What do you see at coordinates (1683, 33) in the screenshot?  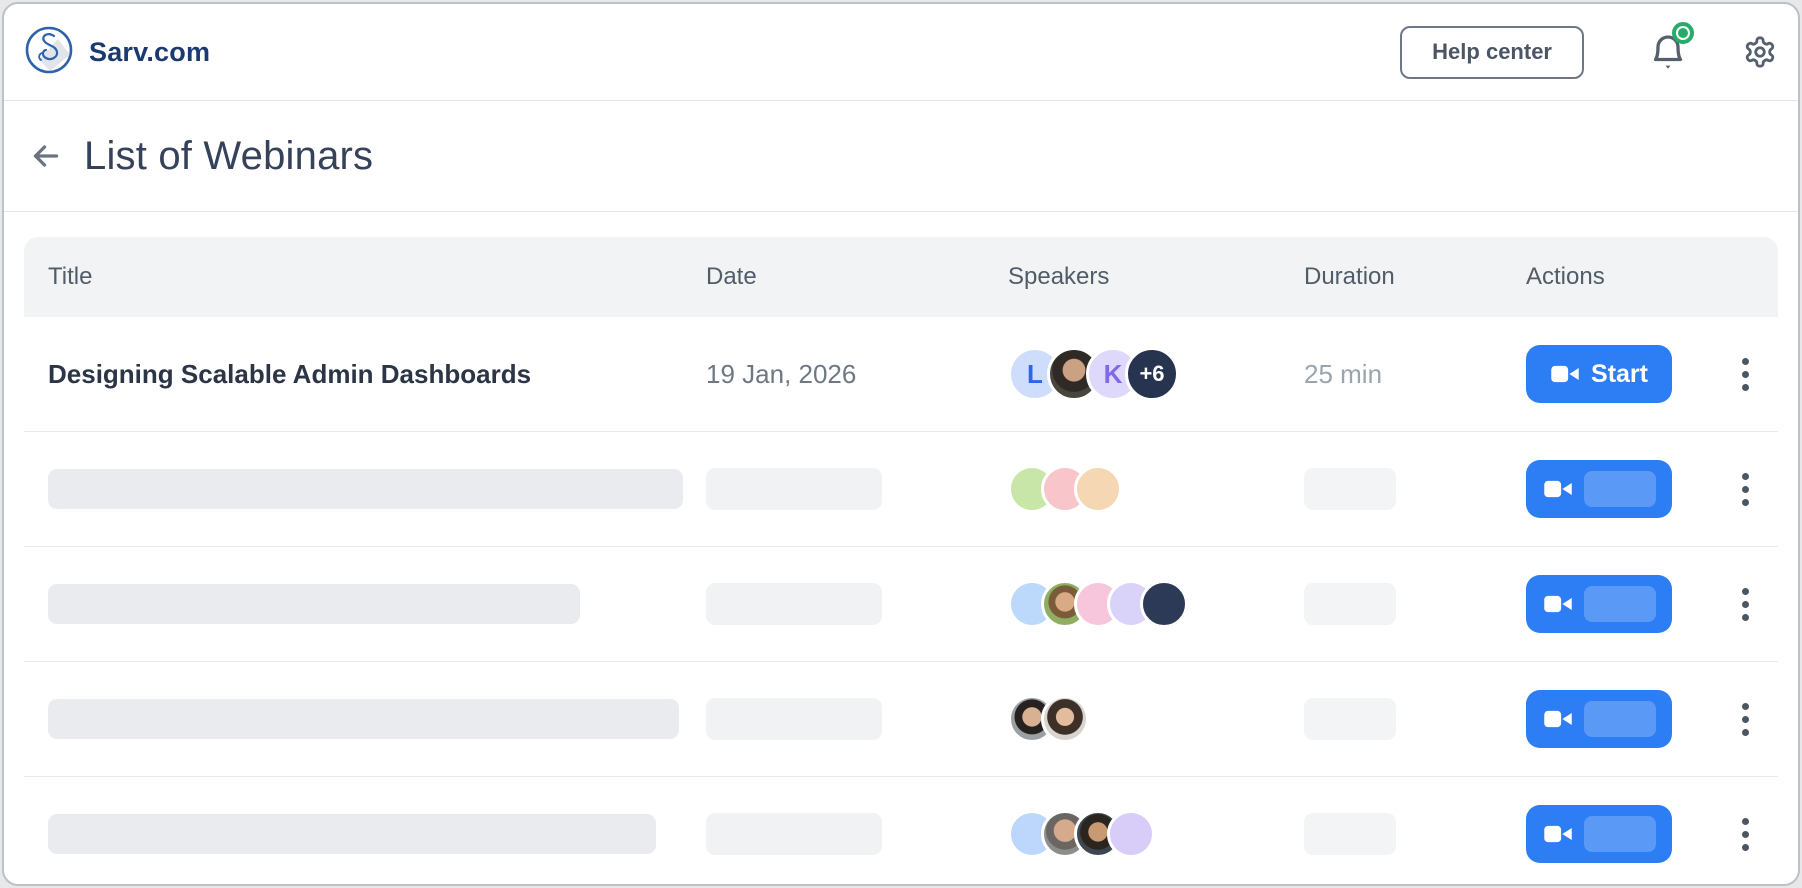 I see `notification-badge` at bounding box center [1683, 33].